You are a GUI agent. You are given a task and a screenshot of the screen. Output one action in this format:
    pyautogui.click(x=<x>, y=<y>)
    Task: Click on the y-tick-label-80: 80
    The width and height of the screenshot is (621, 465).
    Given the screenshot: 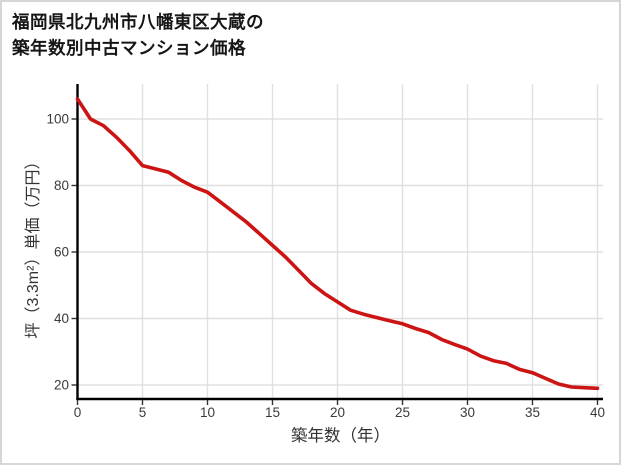 What is the action you would take?
    pyautogui.click(x=61, y=185)
    